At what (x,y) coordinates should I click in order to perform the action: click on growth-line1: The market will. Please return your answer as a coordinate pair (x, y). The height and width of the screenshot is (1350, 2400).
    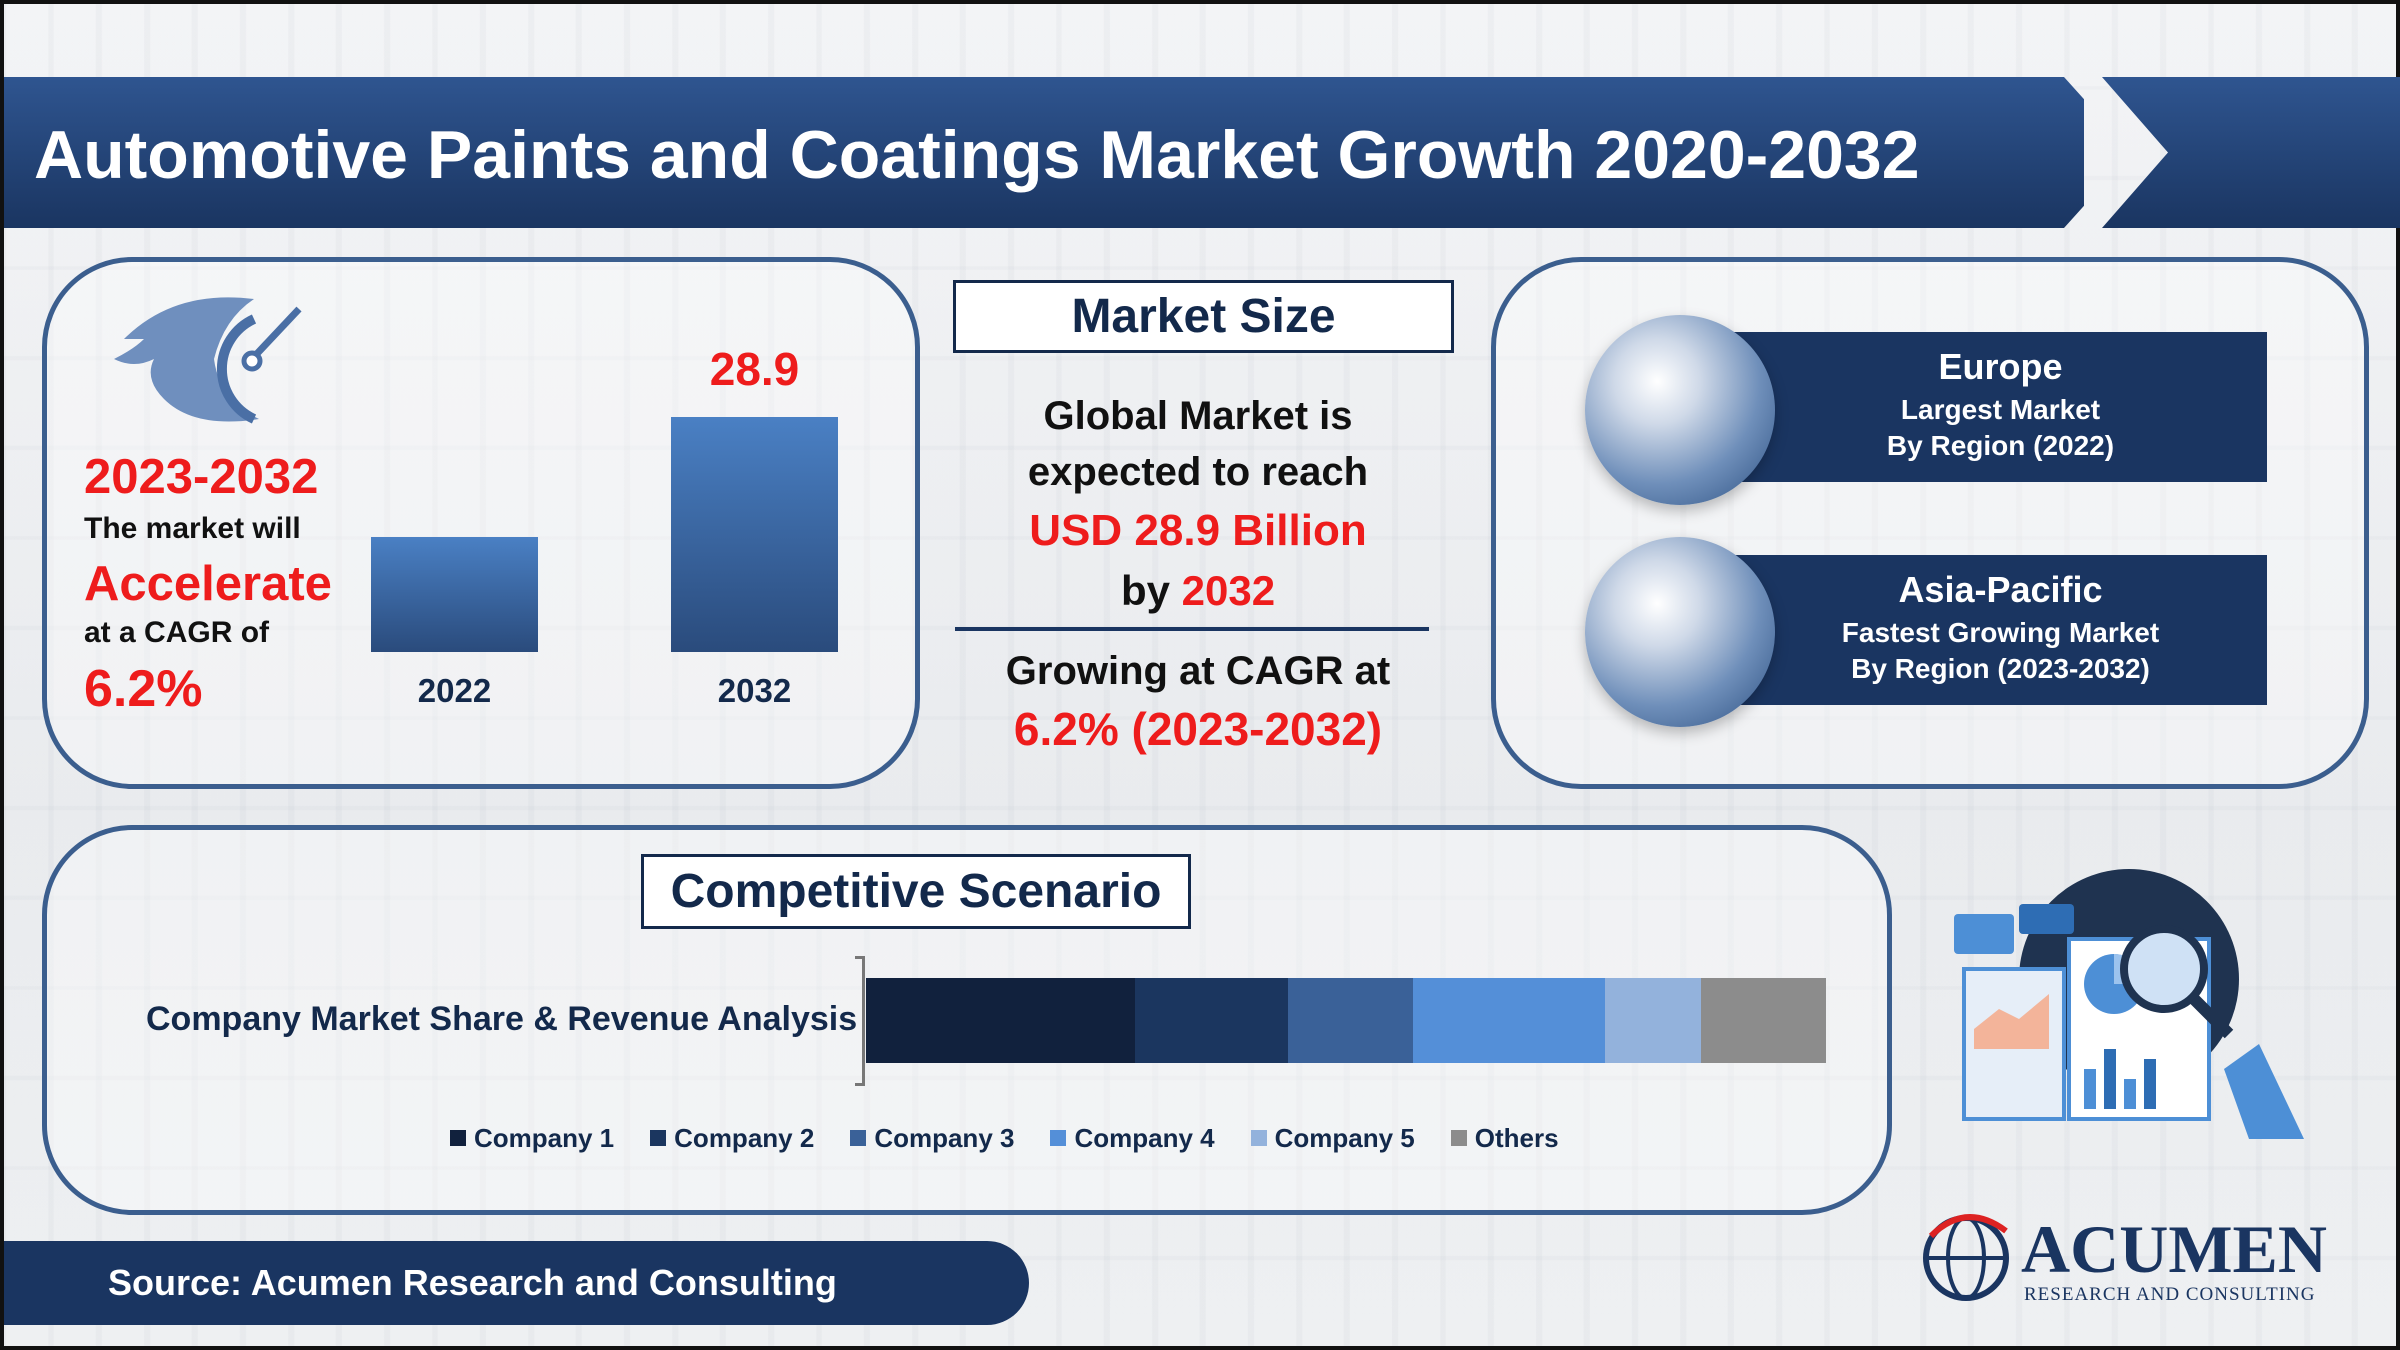
    Looking at the image, I should click on (192, 528).